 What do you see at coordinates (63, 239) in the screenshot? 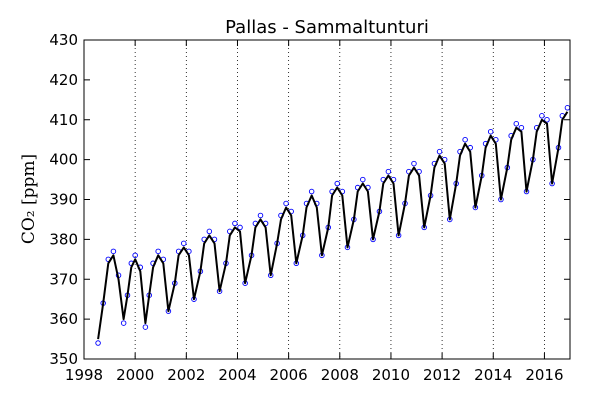
I see `y-tick-label: 380` at bounding box center [63, 239].